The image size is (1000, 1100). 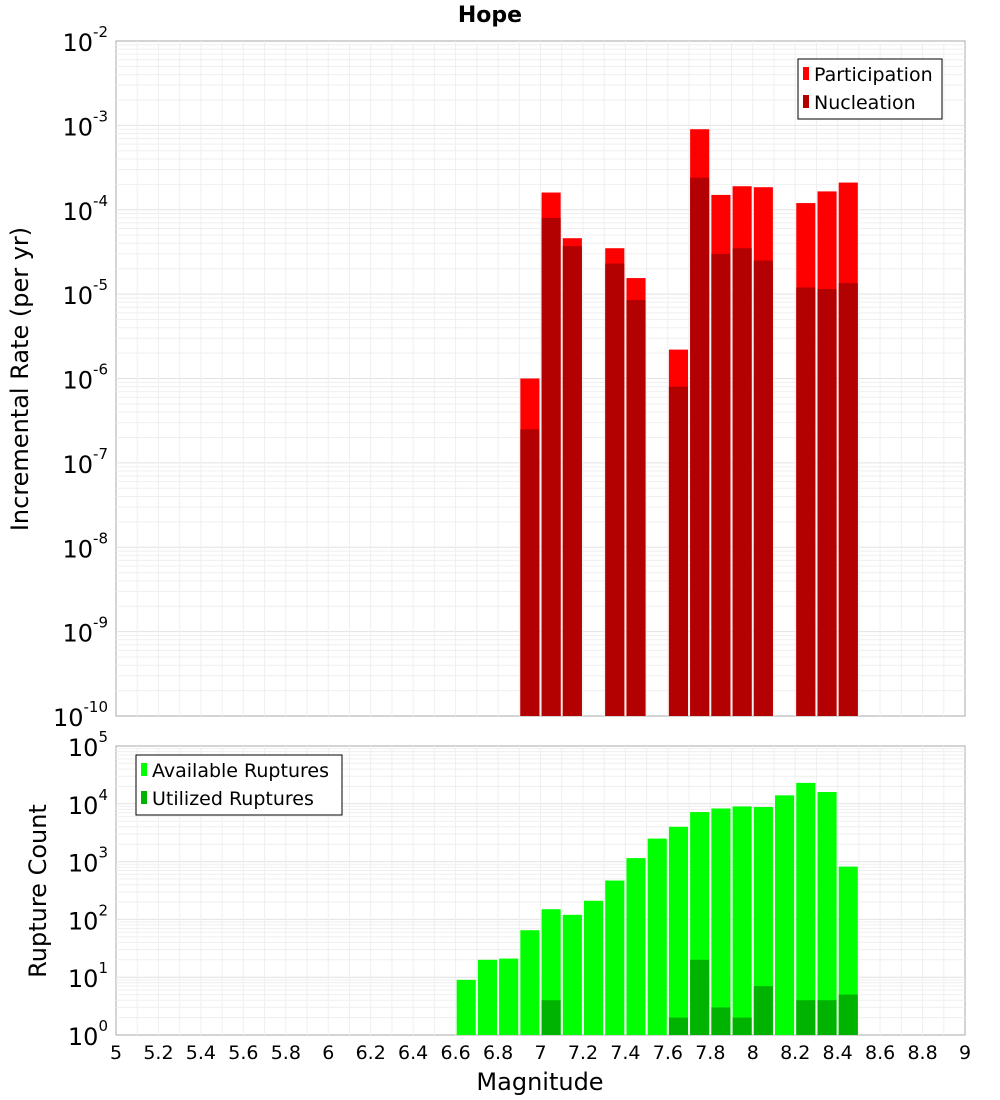 I want to click on chart-title: Hope, so click(x=490, y=15).